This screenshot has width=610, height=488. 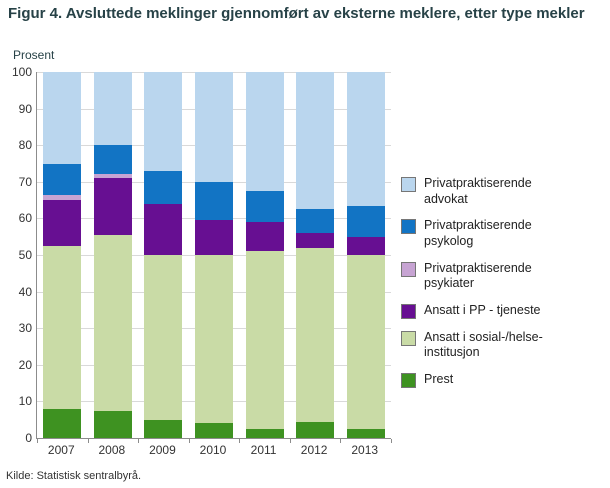 I want to click on legend-label-psykiater: Privatpraktiserende psykiater, so click(x=478, y=275).